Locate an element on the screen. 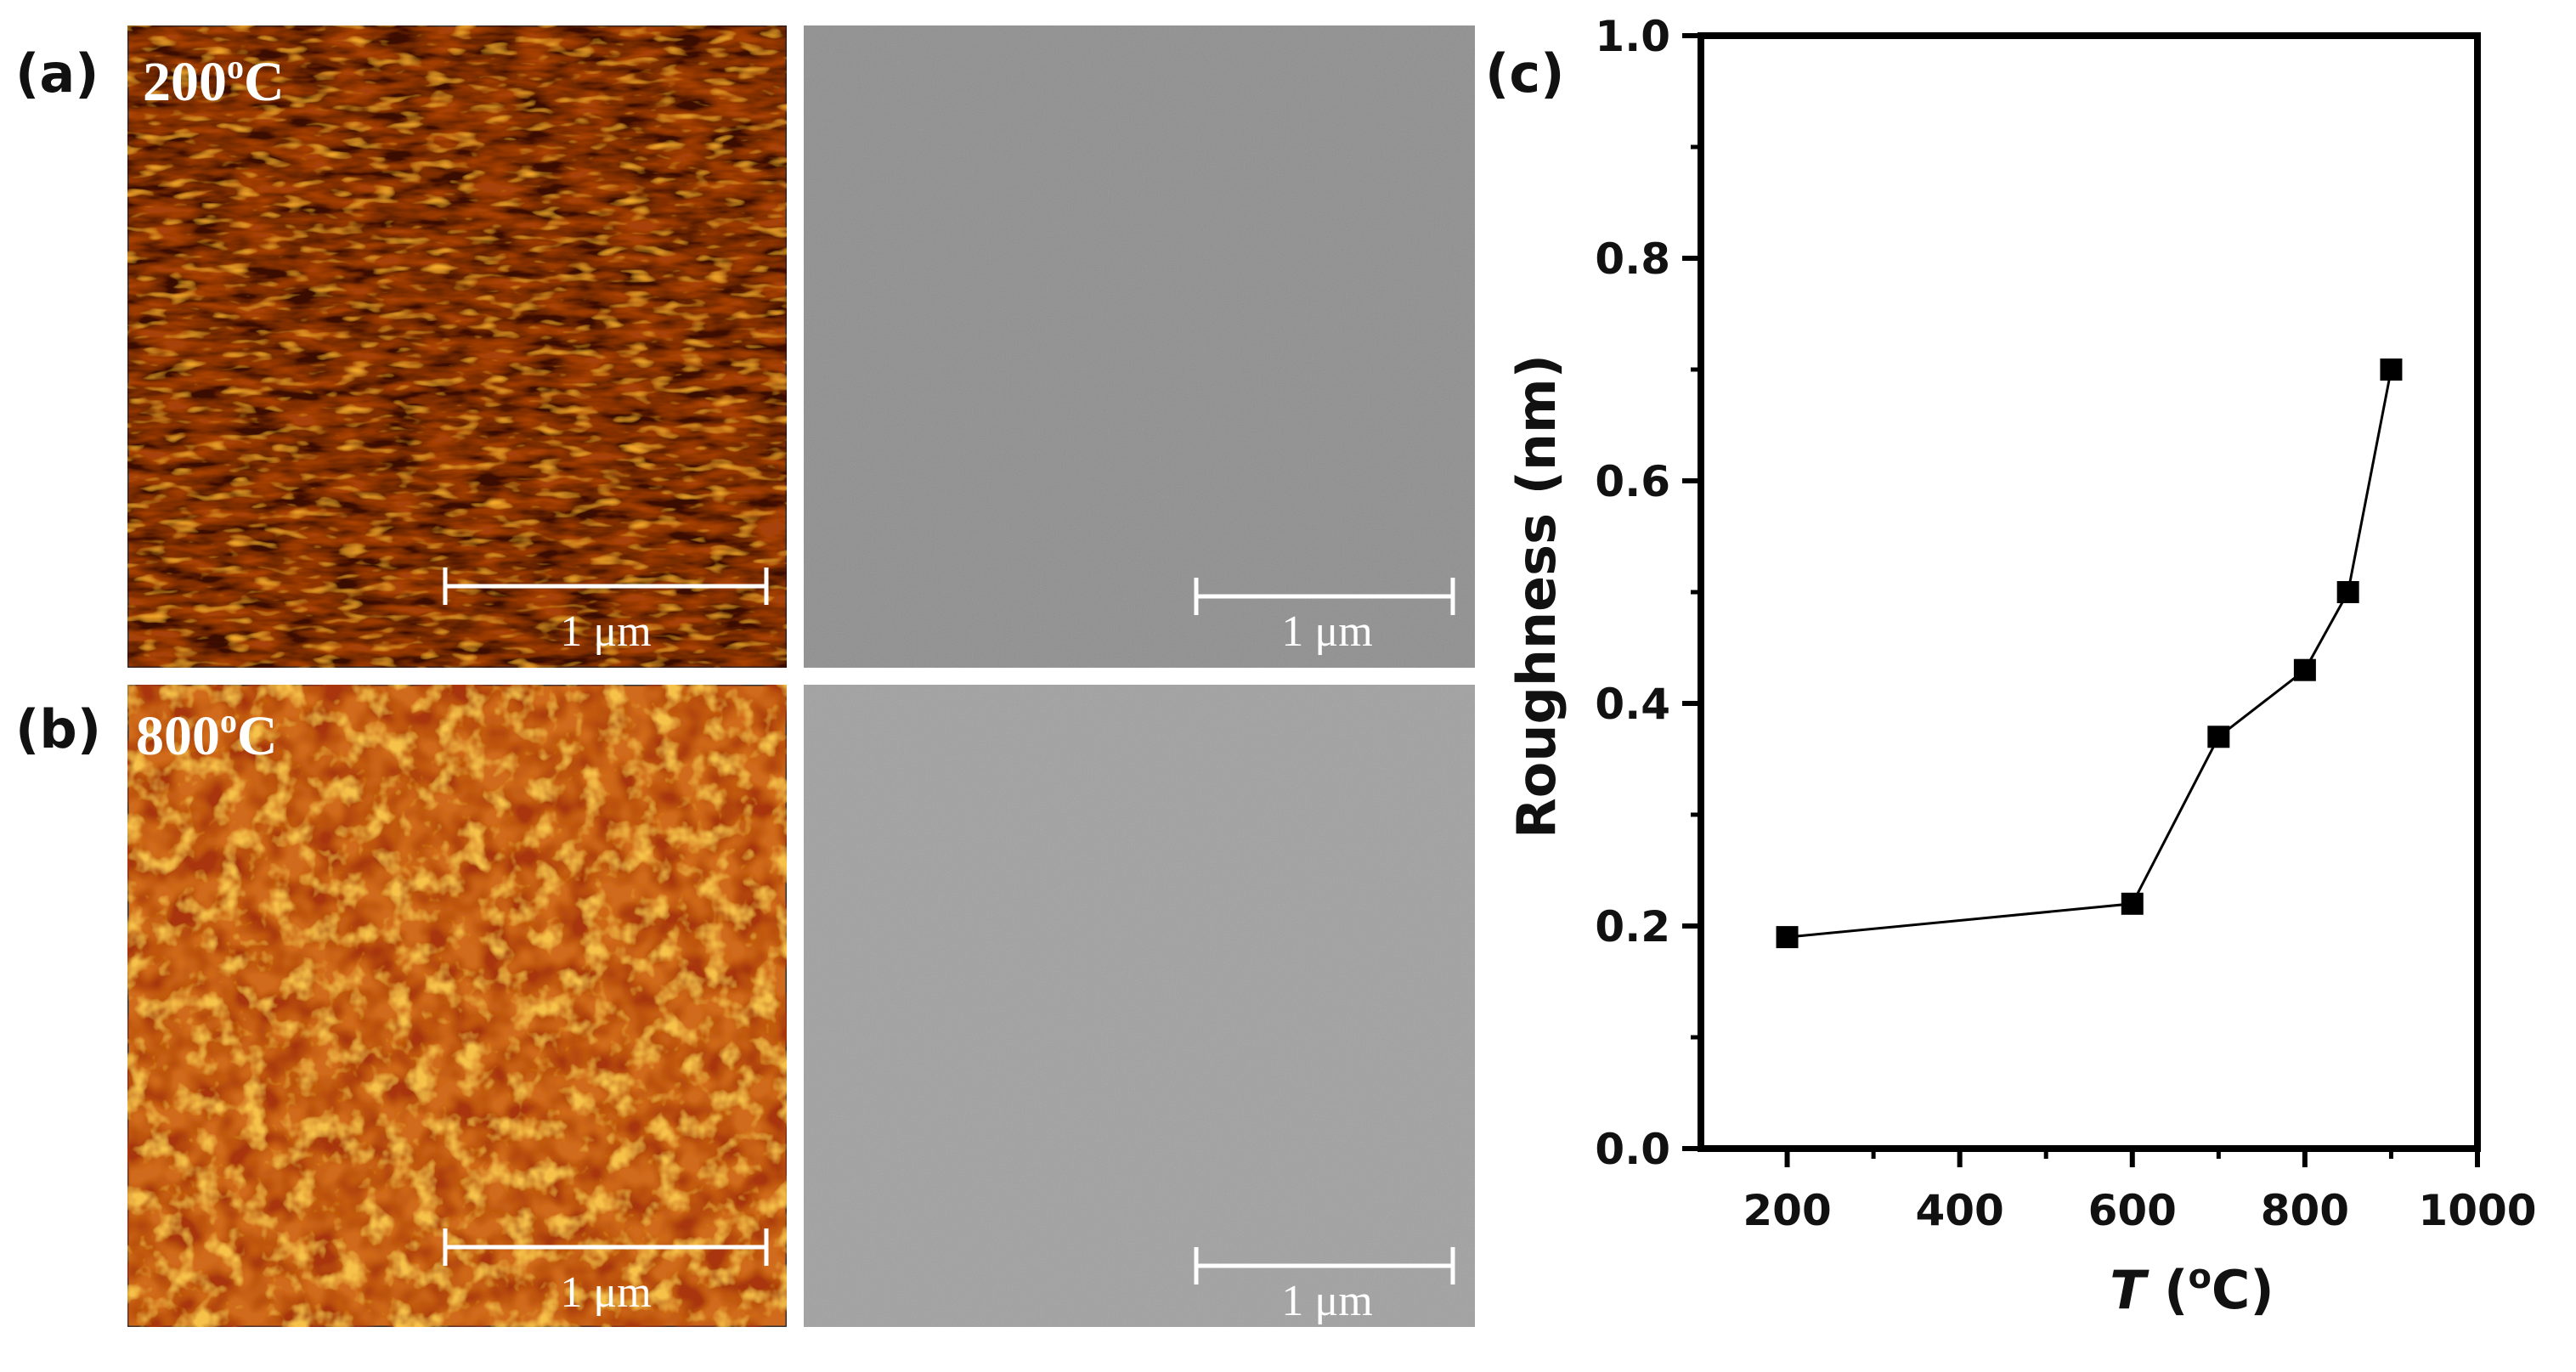  y-tick-label: 0.8 is located at coordinates (1633, 259).